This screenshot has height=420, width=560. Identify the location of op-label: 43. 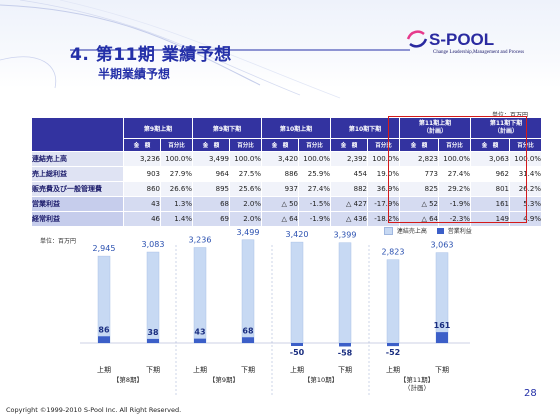
(199, 332).